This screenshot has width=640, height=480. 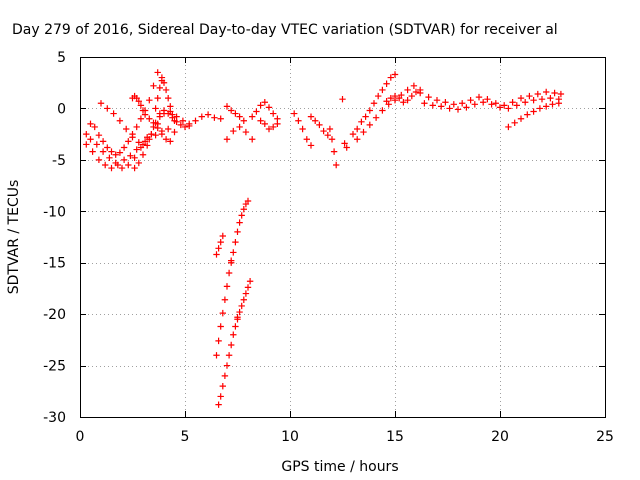 I want to click on x-tick-label: 5, so click(x=185, y=437).